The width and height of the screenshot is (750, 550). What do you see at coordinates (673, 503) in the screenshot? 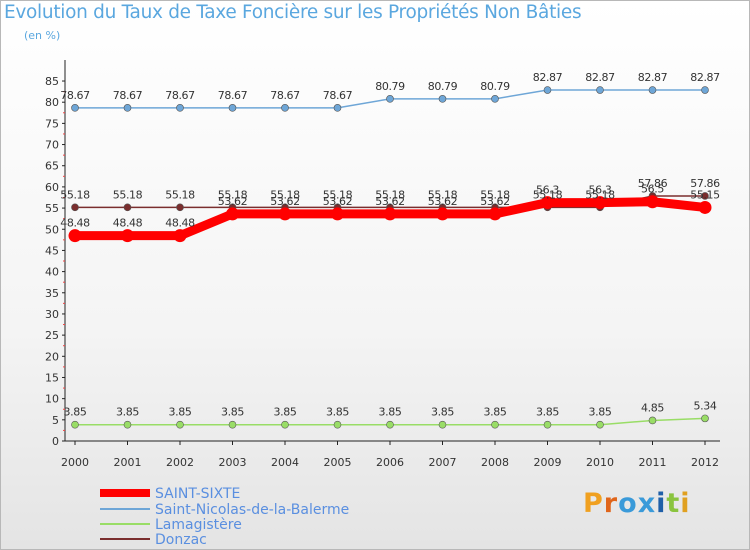
I see `logo-letter: t` at bounding box center [673, 503].